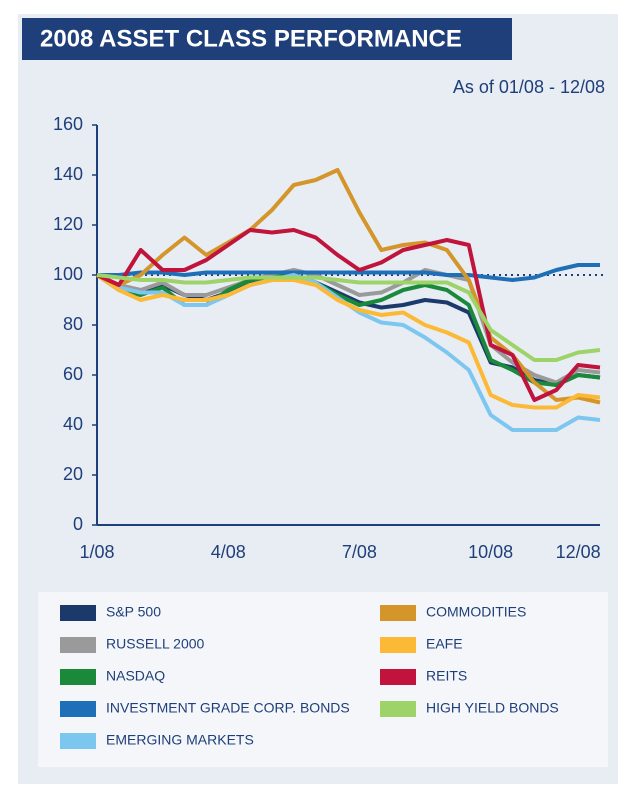 The image size is (630, 801). Describe the element at coordinates (135, 676) in the screenshot. I see `legend-label: NASDAQ` at that location.